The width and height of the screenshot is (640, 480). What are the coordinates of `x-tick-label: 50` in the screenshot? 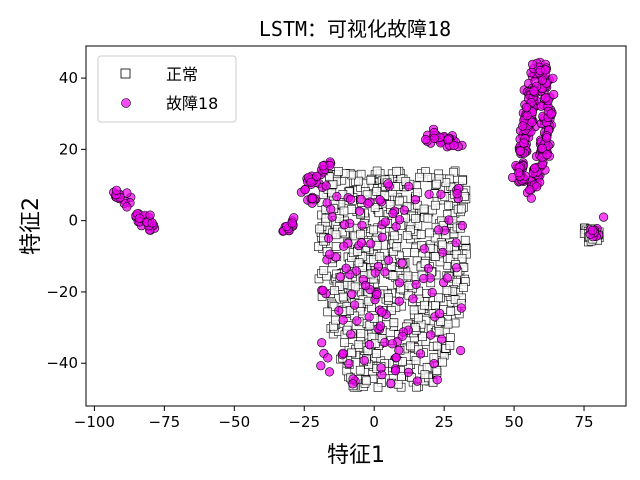 It's located at (514, 422).